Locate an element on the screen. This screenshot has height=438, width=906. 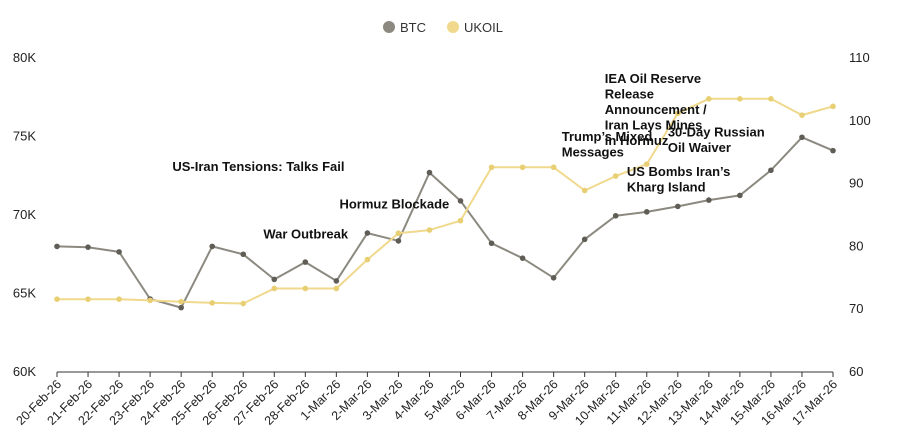
y-right-tick-label: 90 is located at coordinates (856, 183).